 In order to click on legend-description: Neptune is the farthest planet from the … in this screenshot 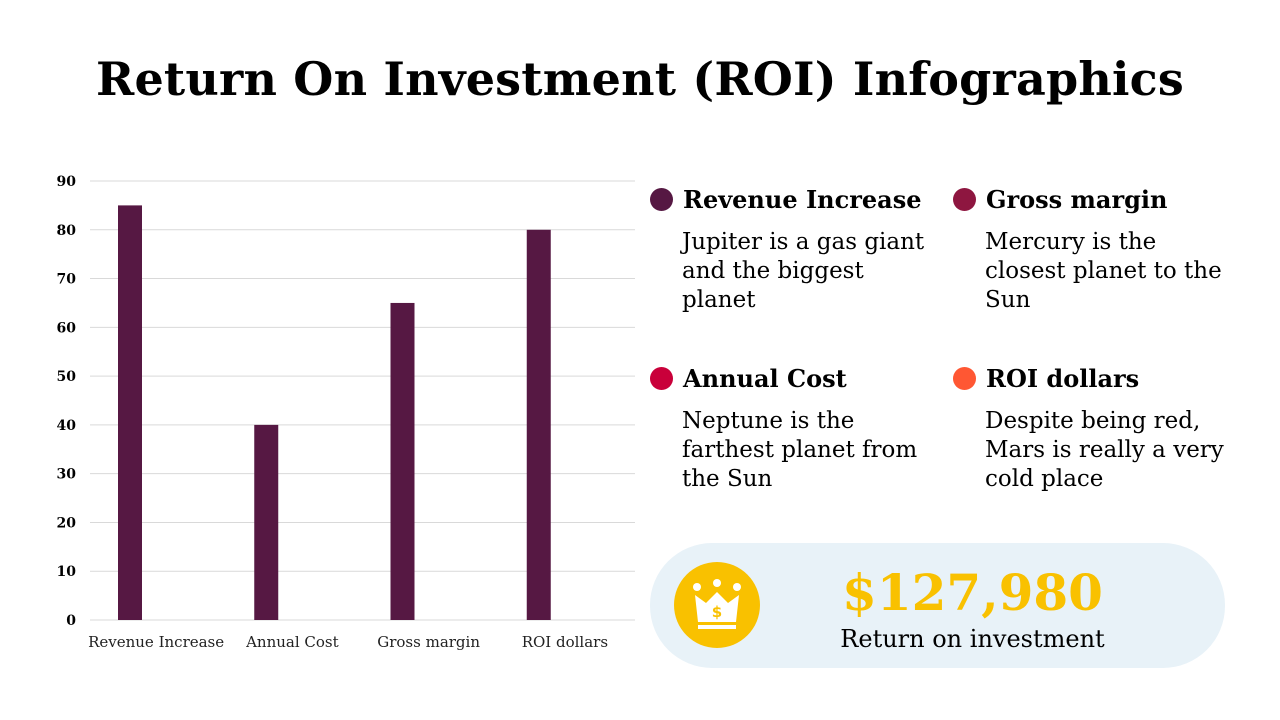, I will do `click(800, 450)`.